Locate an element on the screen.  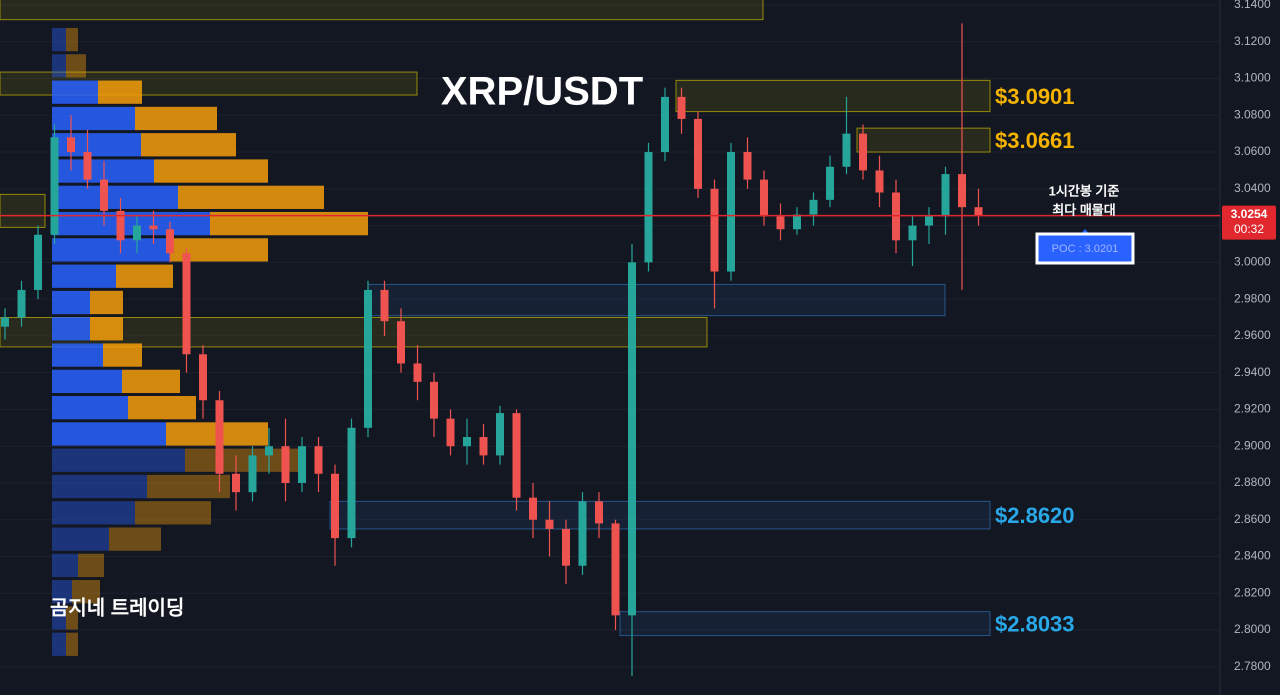
y-tick-label: 2.9600 is located at coordinates (1252, 335).